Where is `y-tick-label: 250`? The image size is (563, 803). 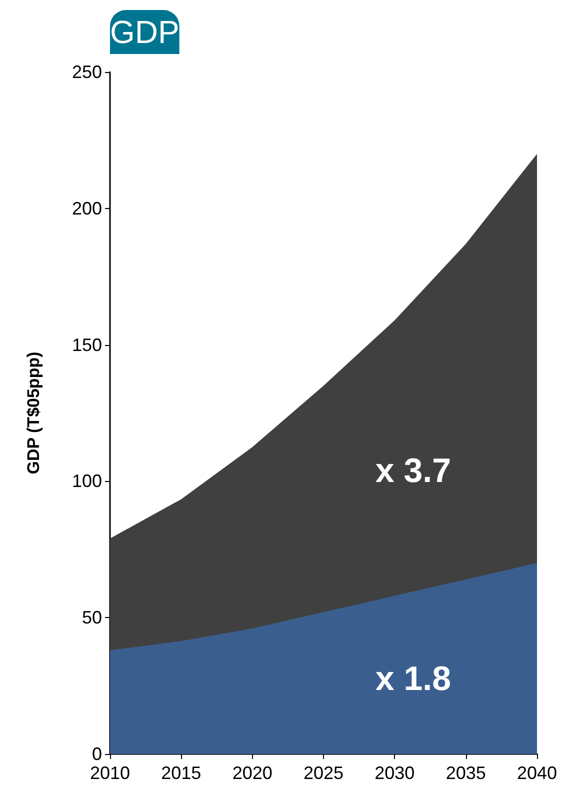
y-tick-label: 250 is located at coordinates (87, 72).